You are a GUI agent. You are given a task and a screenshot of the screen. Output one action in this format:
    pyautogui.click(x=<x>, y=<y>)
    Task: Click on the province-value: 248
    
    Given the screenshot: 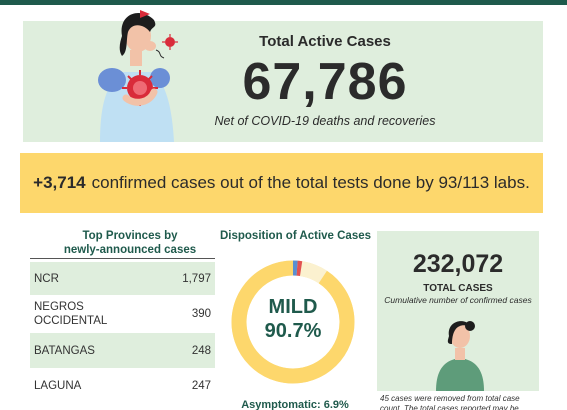 What is the action you would take?
    pyautogui.click(x=201, y=350)
    